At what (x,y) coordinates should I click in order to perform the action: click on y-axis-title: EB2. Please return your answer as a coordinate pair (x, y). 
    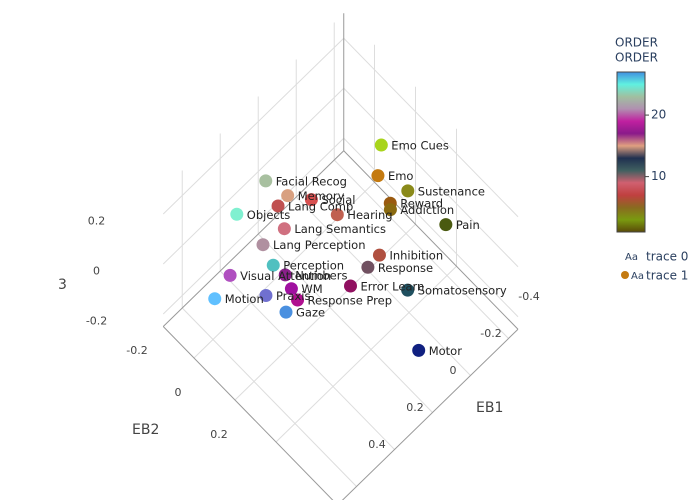
    Looking at the image, I should click on (145, 430).